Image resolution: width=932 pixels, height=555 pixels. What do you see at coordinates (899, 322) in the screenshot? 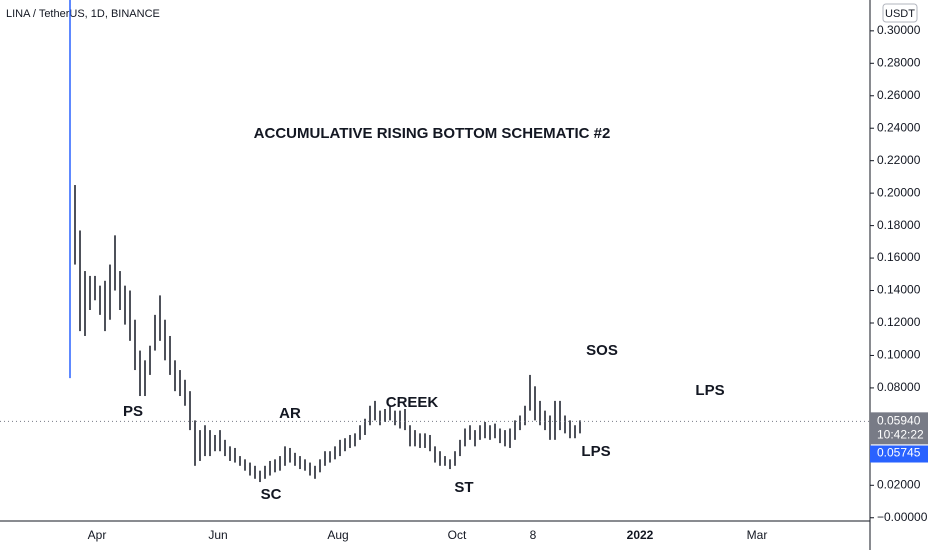
I see `y-tick-label: 0.12000` at bounding box center [899, 322].